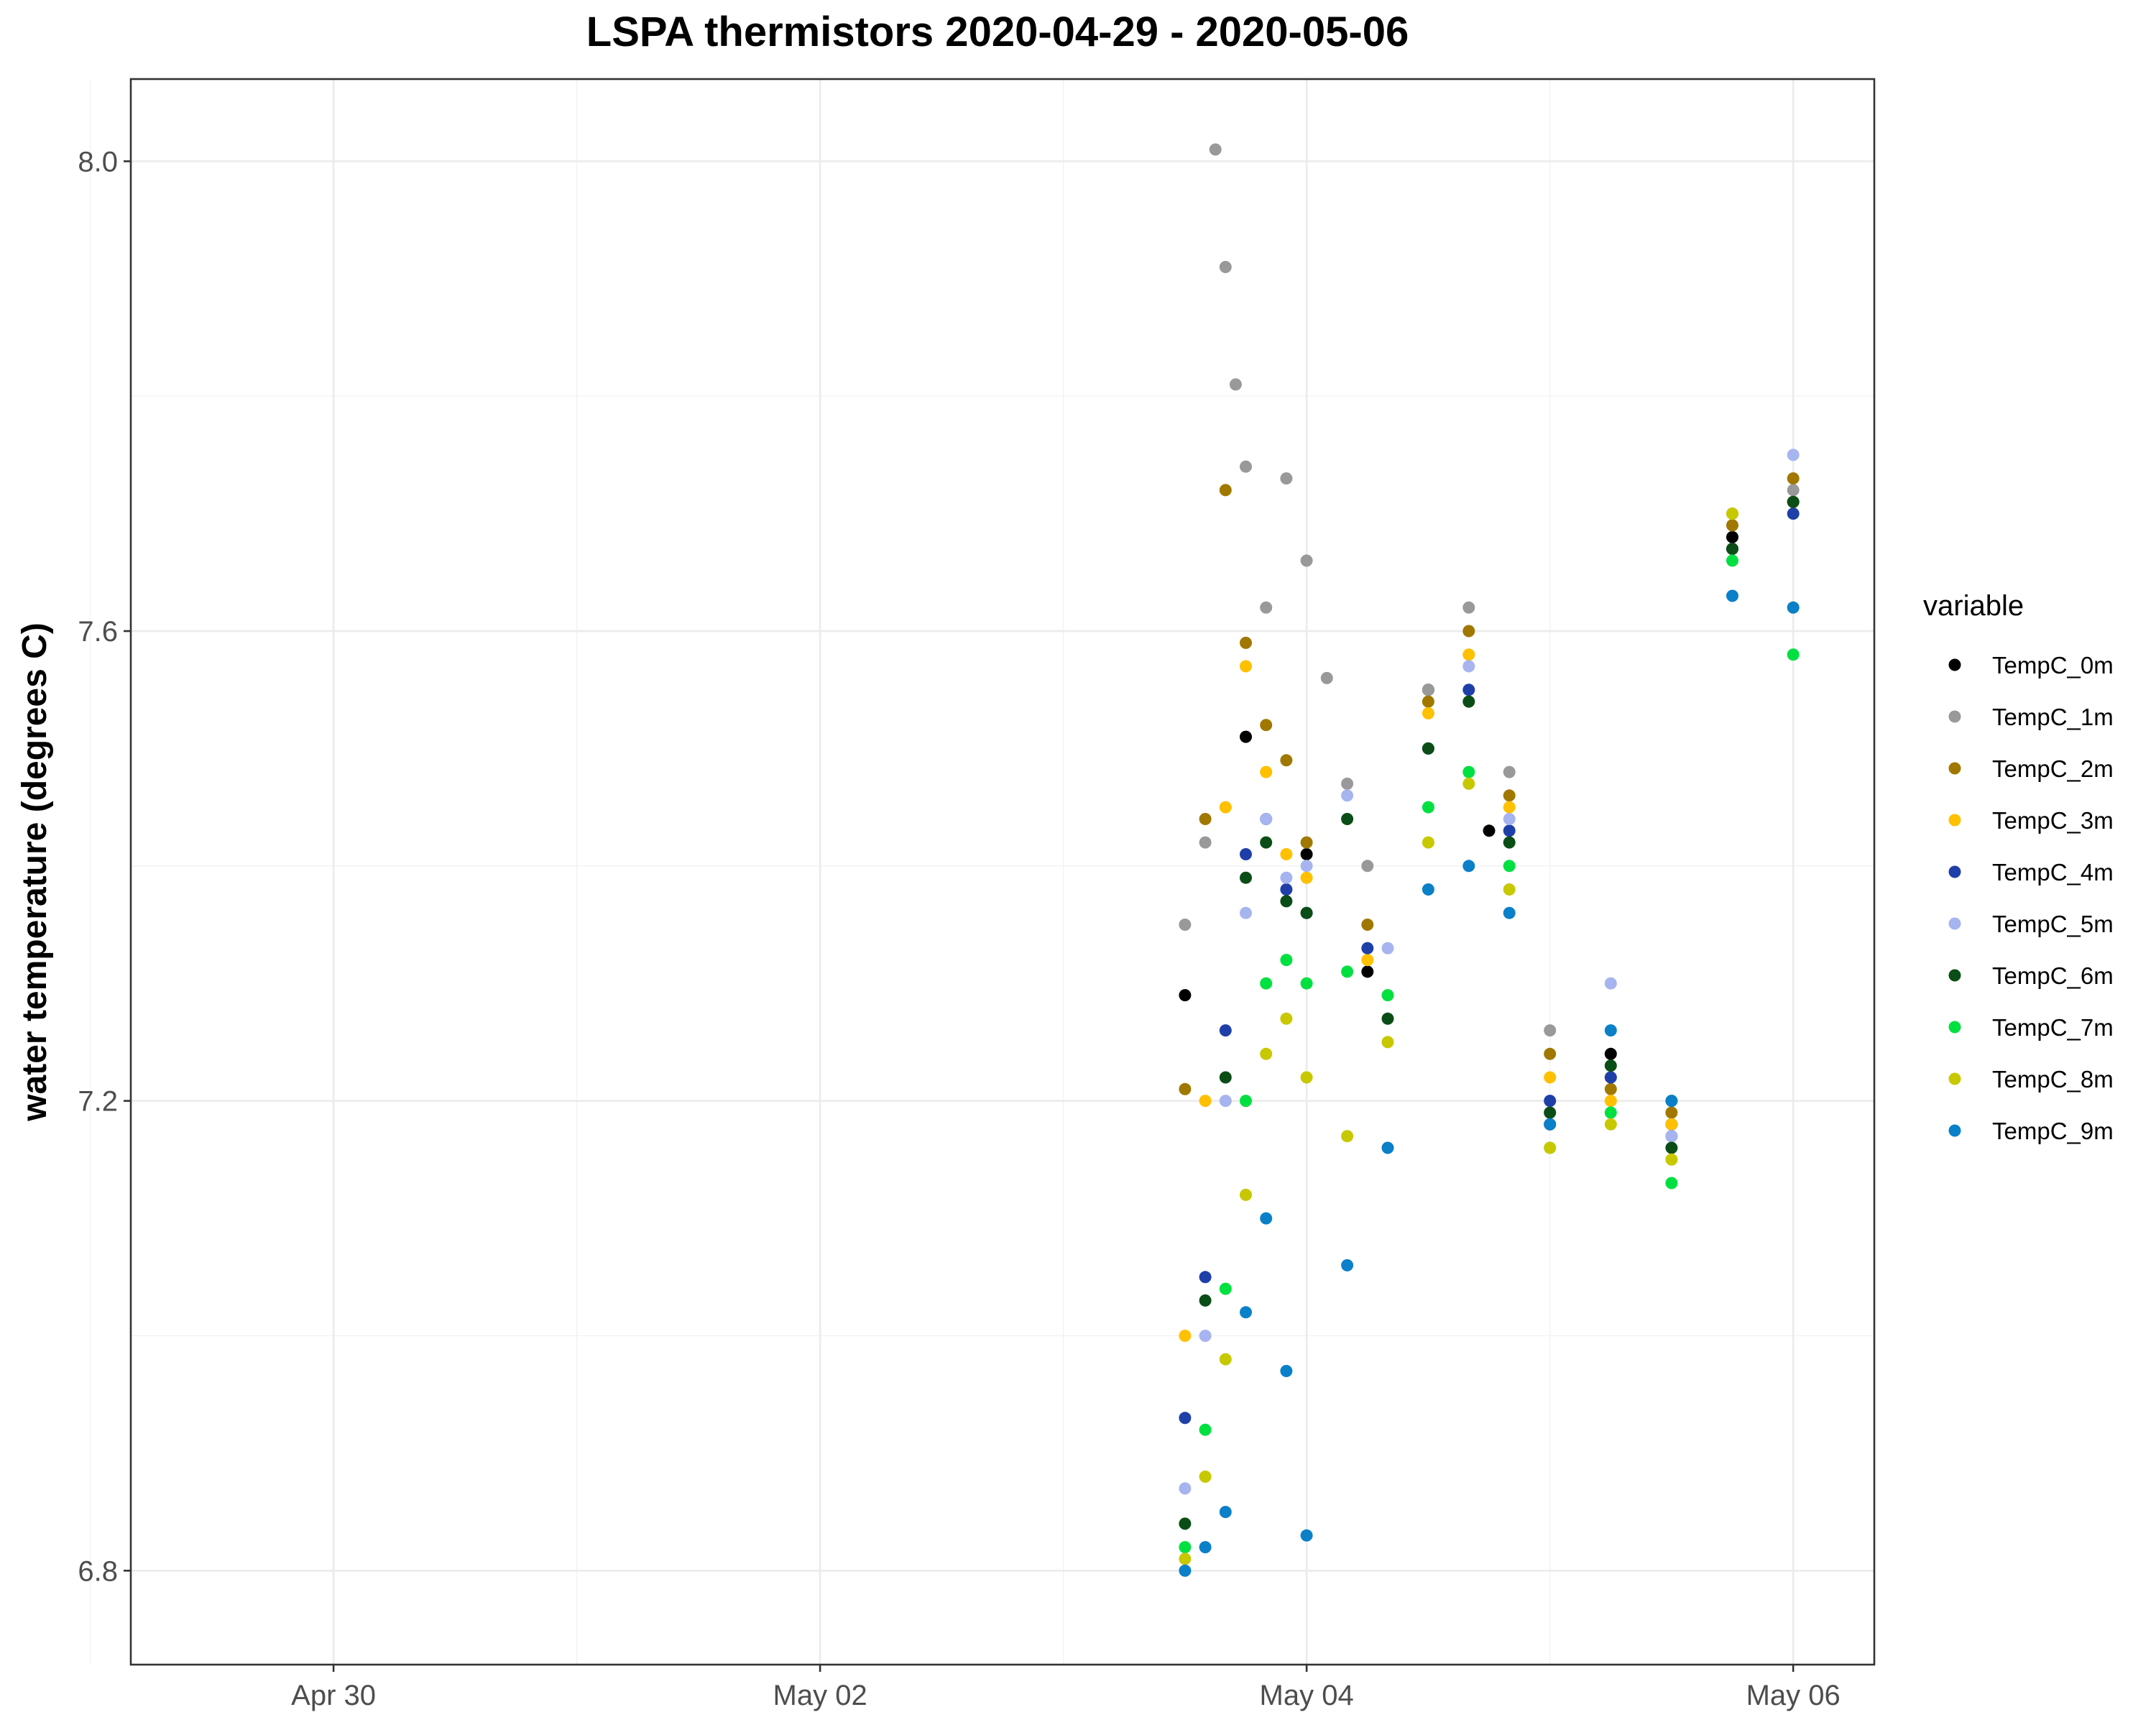  What do you see at coordinates (820, 1695) in the screenshot?
I see `x-tick-label: May 02` at bounding box center [820, 1695].